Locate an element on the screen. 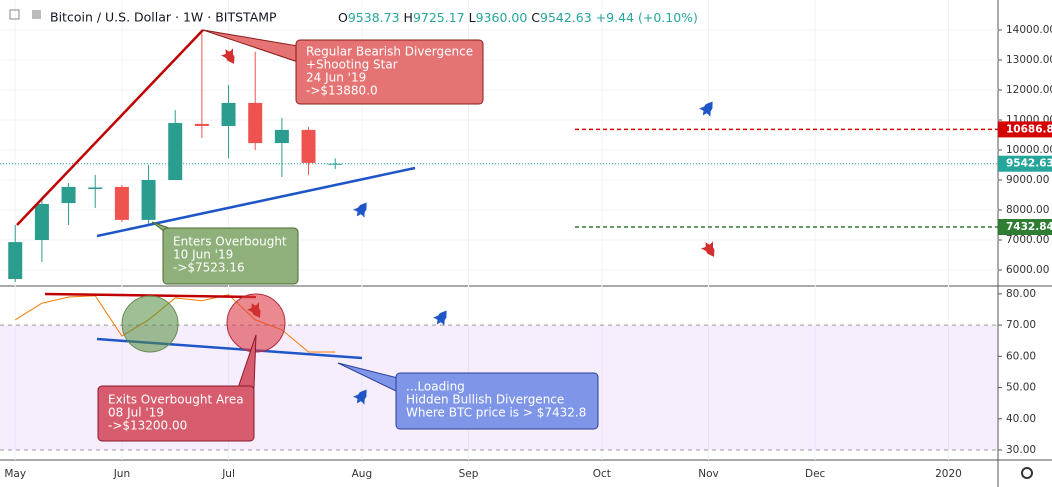 The image size is (1052, 487). callout-text: 24 Jun '19 is located at coordinates (336, 78).